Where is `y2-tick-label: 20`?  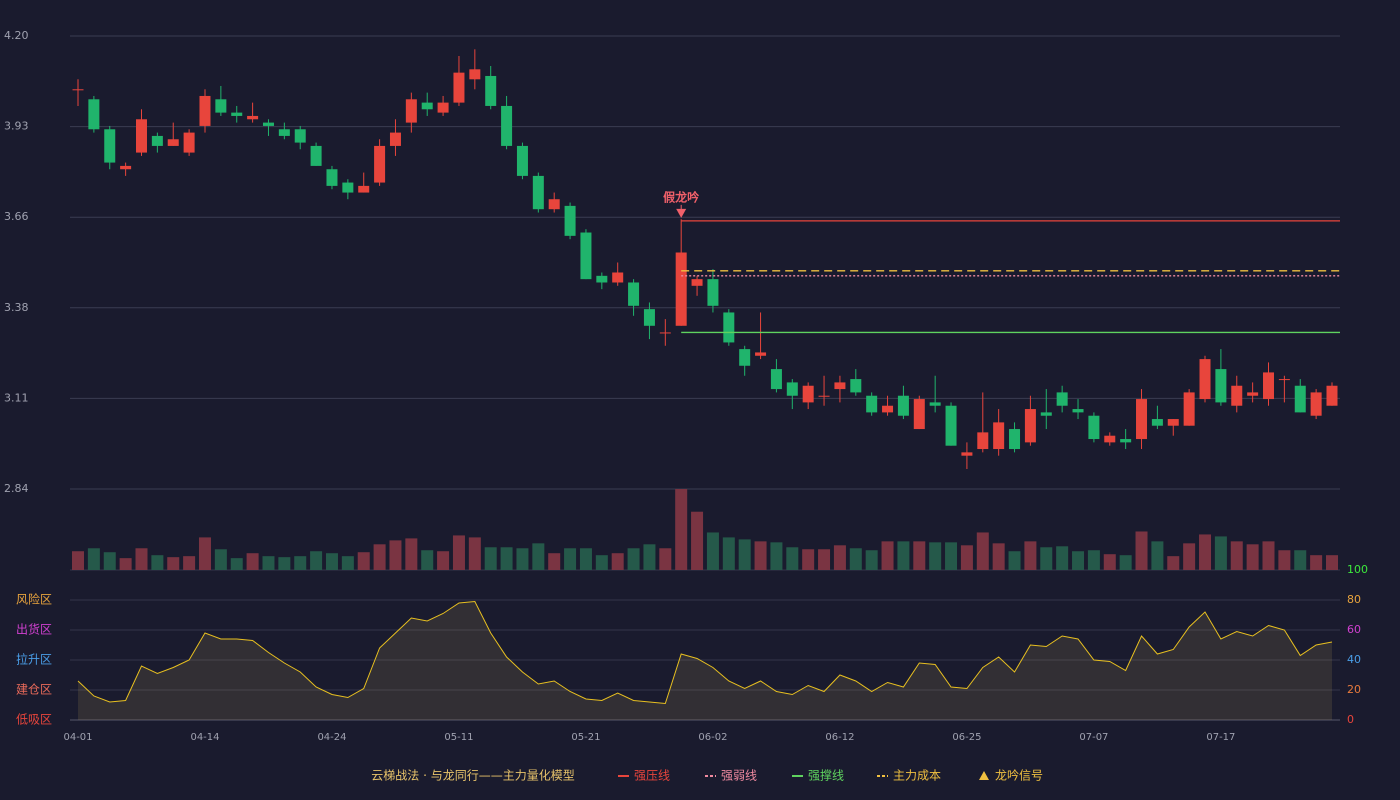
y2-tick-label: 20 is located at coordinates (1354, 689).